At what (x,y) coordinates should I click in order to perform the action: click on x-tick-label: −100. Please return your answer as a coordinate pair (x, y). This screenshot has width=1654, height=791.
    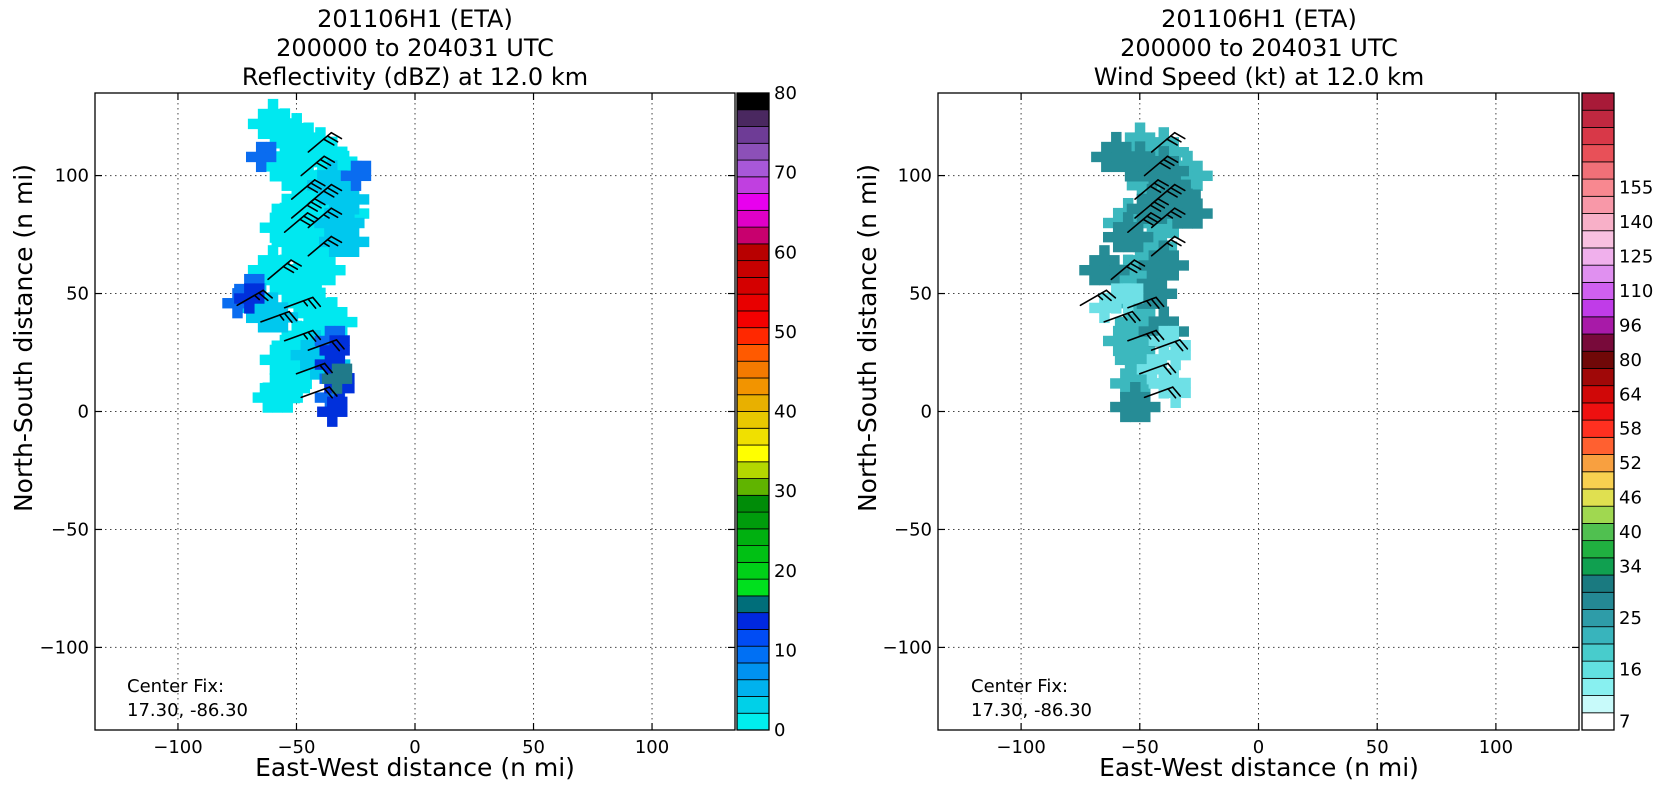
    Looking at the image, I should click on (1020, 747).